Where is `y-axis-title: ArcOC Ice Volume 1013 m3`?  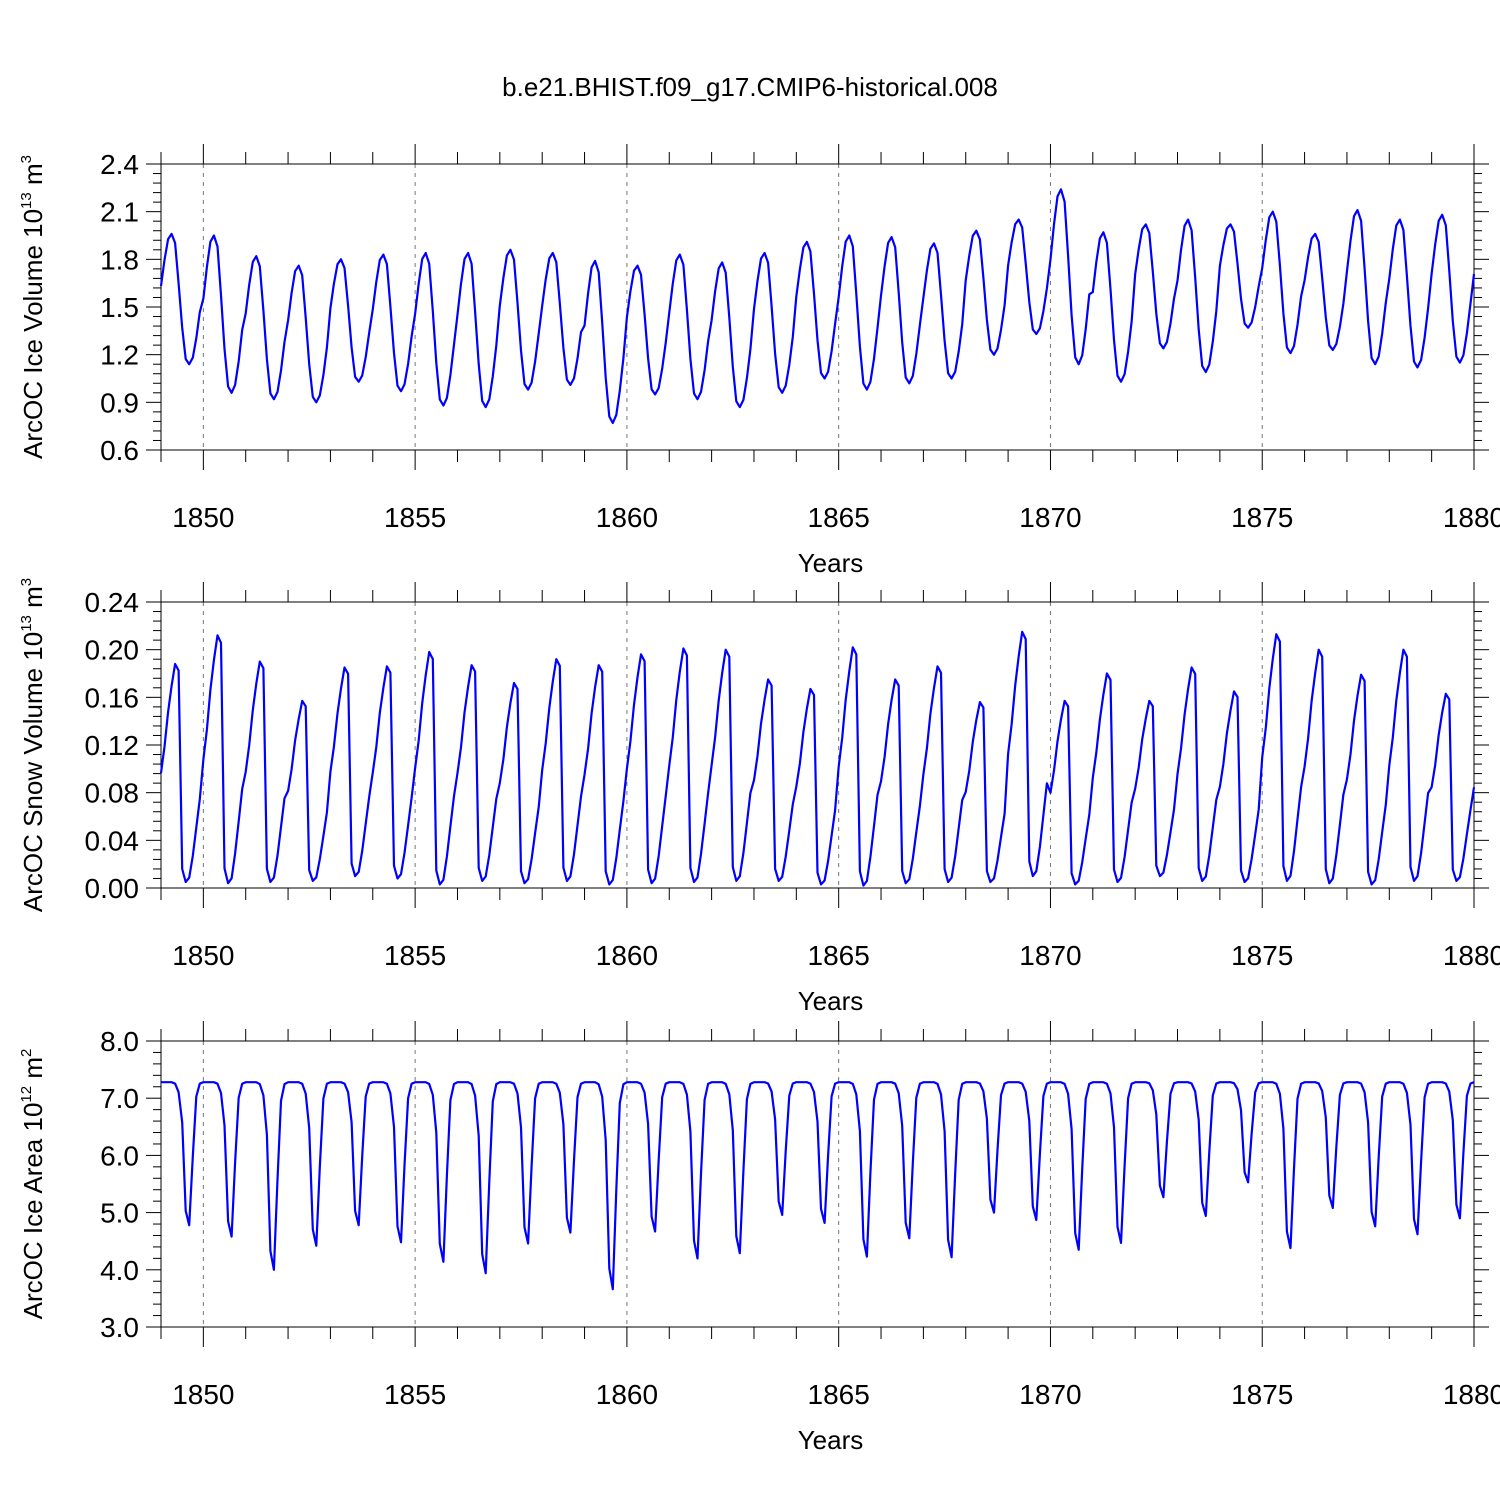
y-axis-title: ArcOC Ice Volume 1013 m3 is located at coordinates (33, 307).